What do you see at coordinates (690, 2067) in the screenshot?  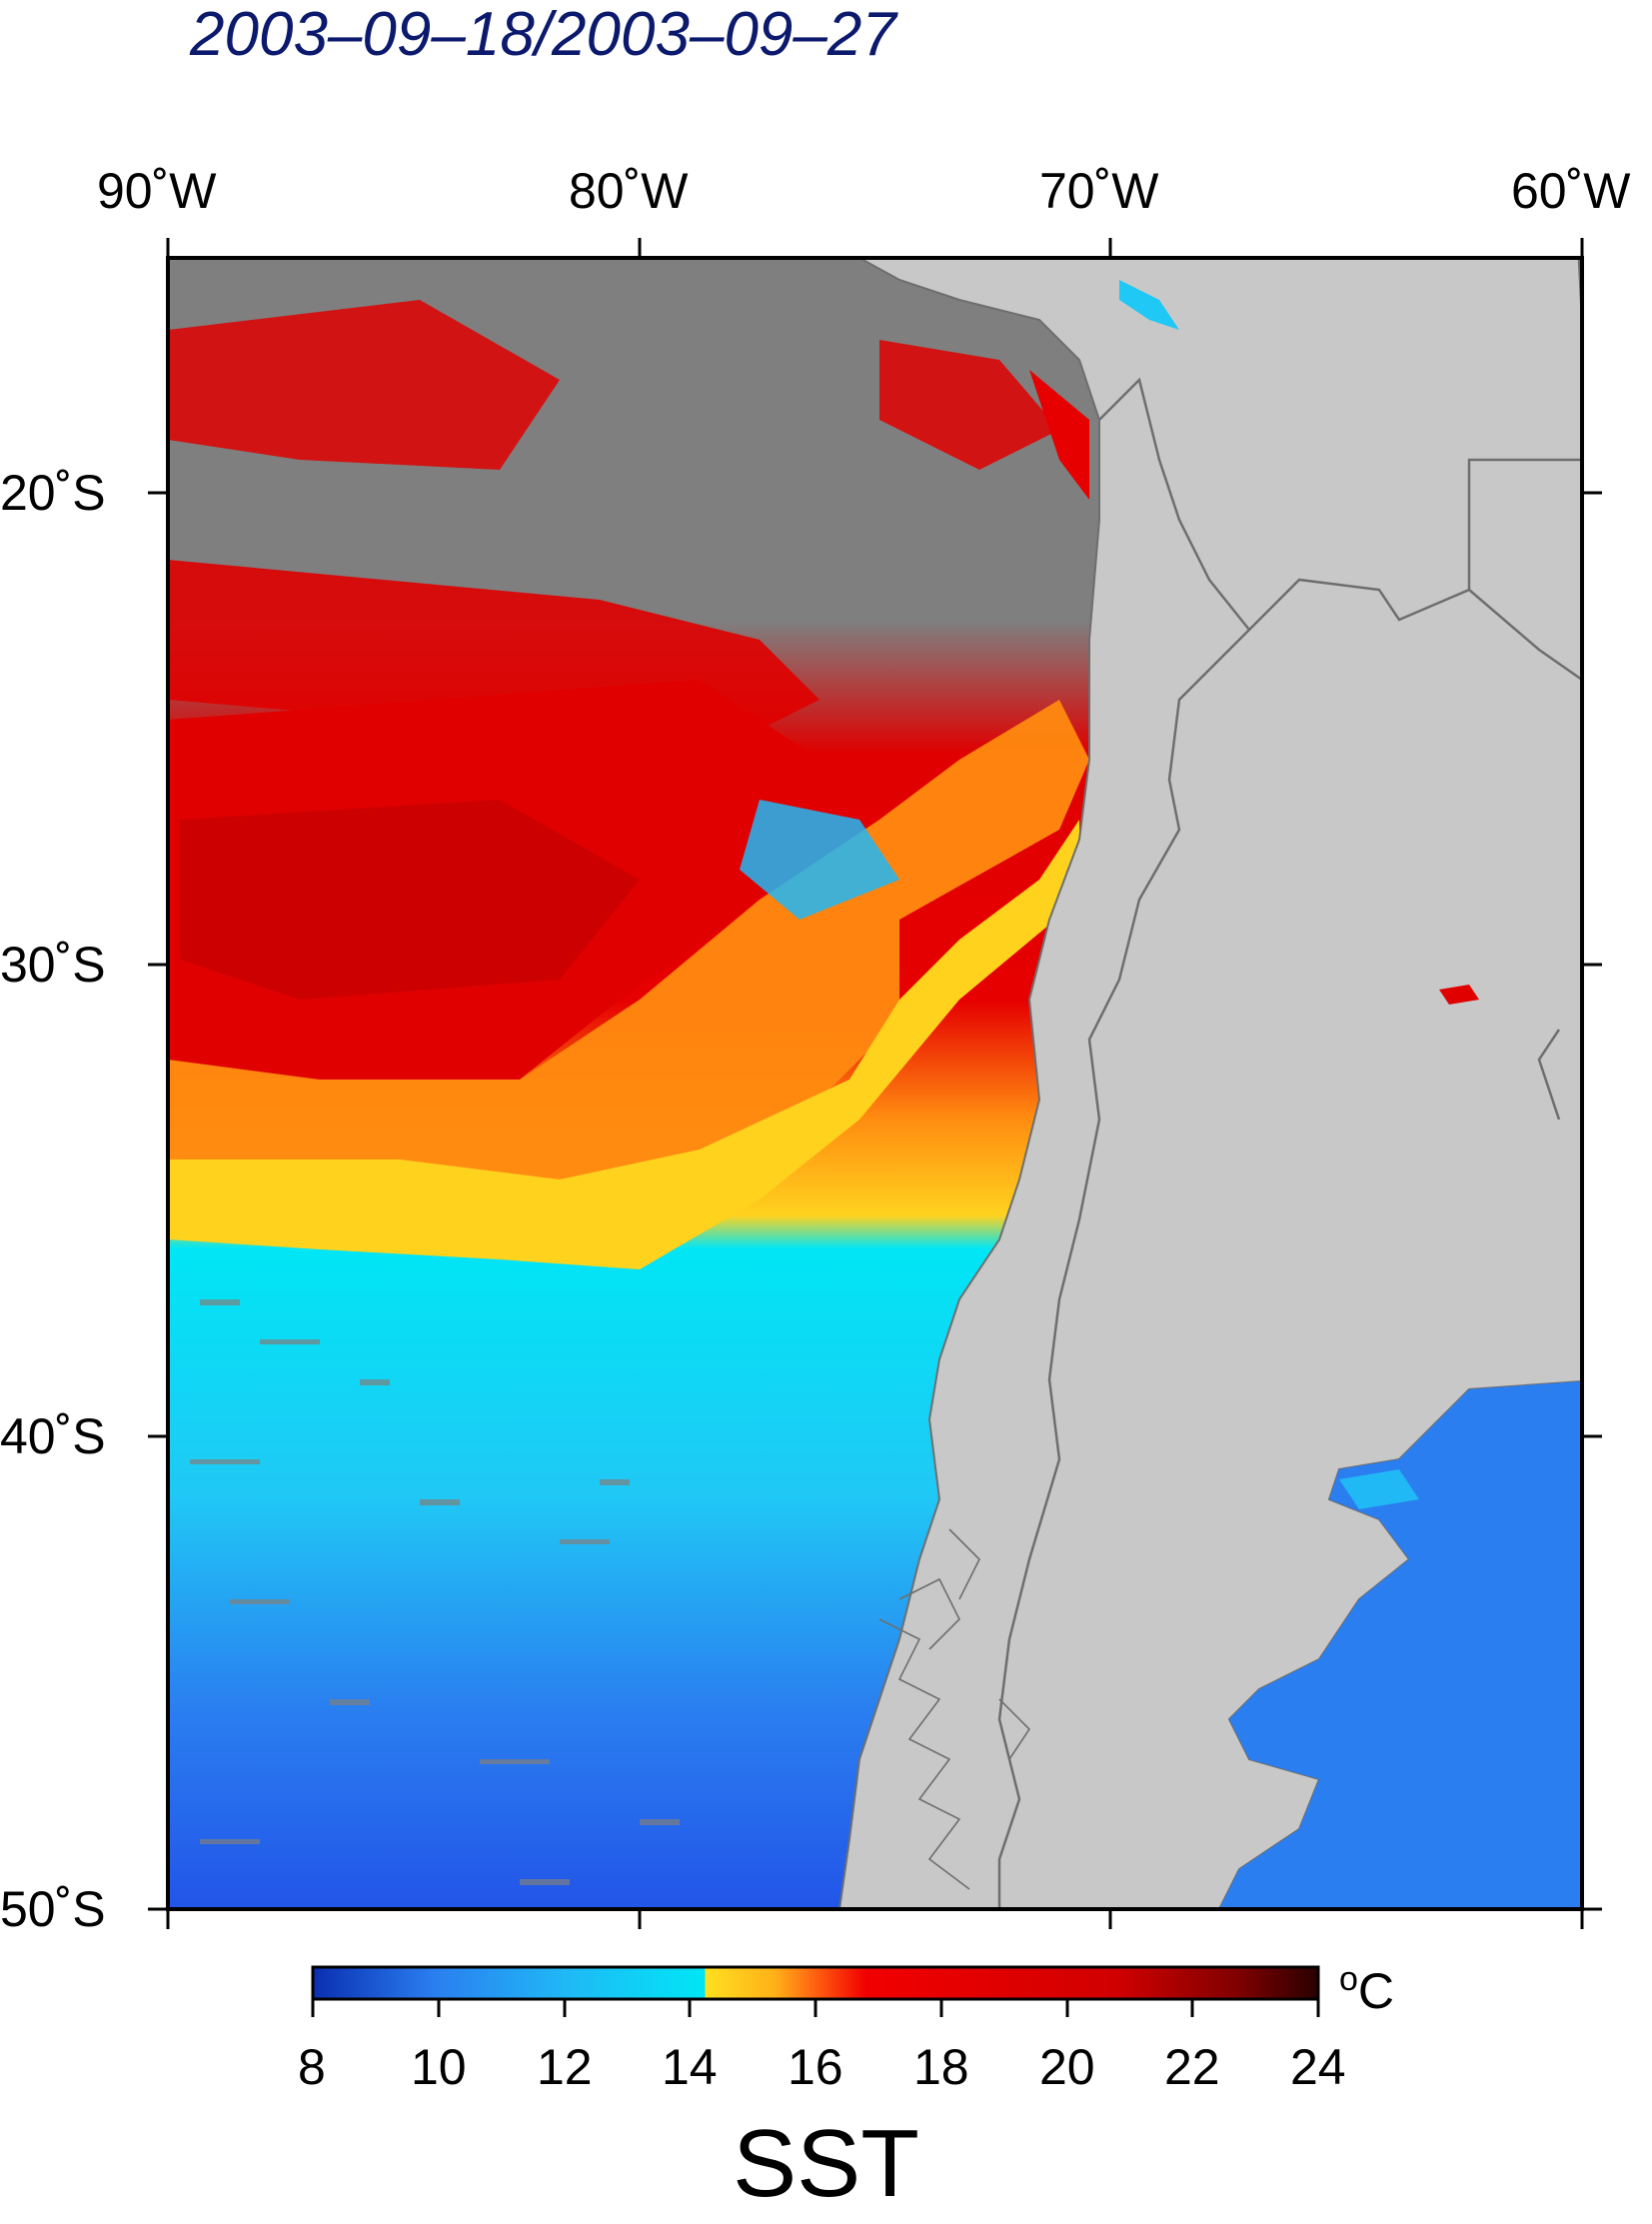 I see `cbar-label-14: 14` at bounding box center [690, 2067].